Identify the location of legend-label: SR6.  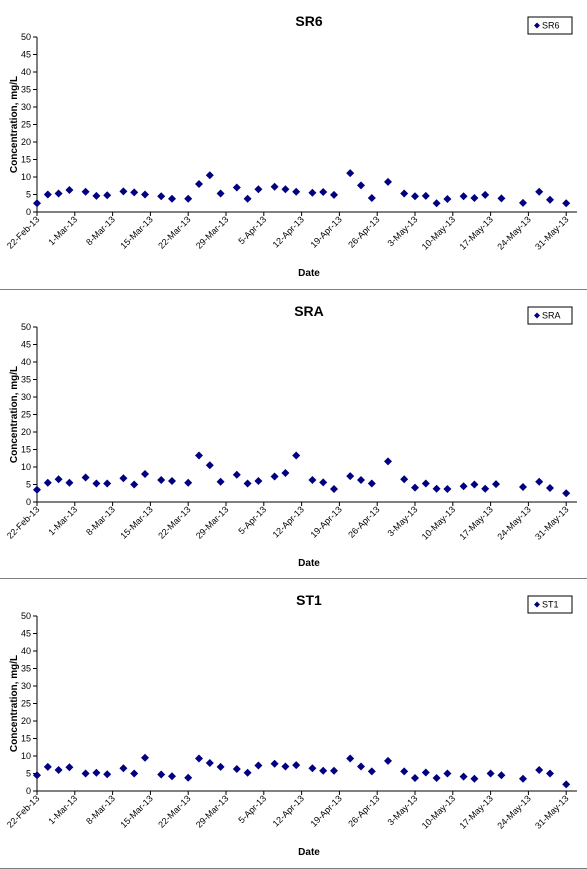
(551, 26).